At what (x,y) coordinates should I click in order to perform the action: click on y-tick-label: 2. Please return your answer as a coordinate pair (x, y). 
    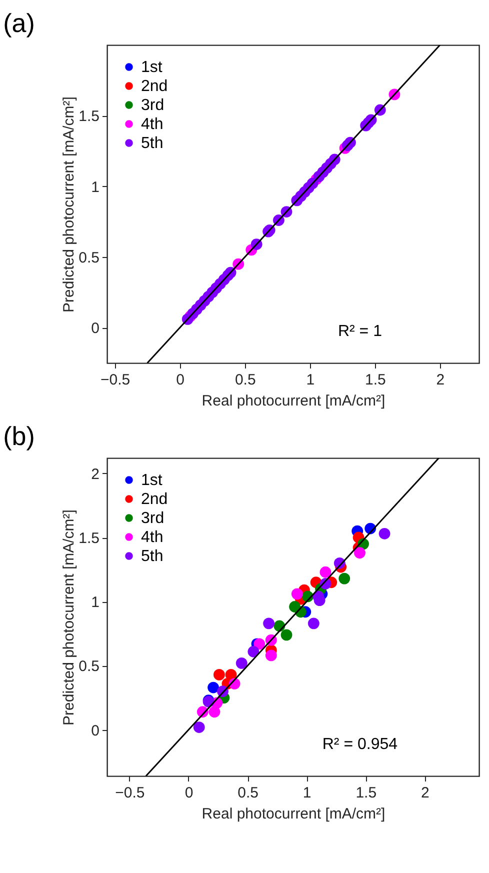
    Looking at the image, I should click on (95, 474).